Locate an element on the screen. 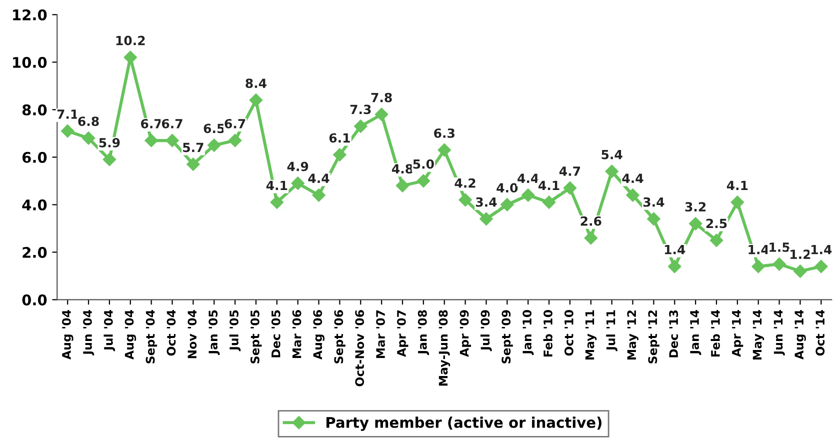  x-tick-label: Oct-Nov '06 is located at coordinates (359, 348).